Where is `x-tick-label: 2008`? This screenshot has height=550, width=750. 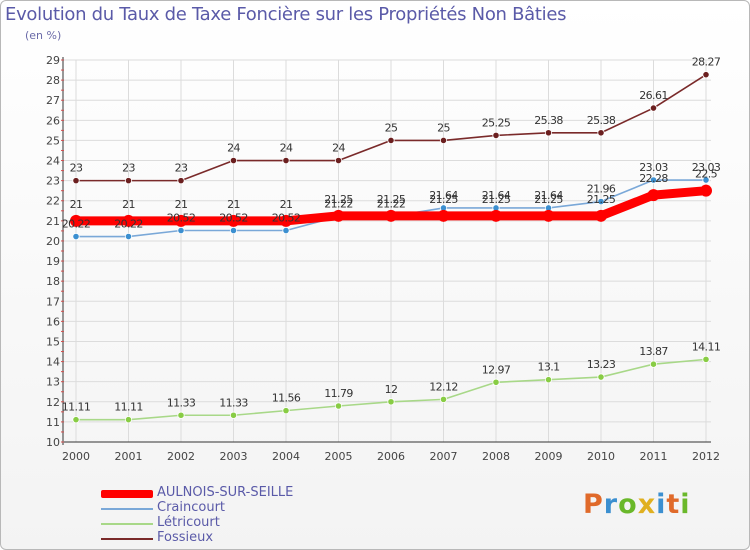
x-tick-label: 2008 is located at coordinates (496, 456).